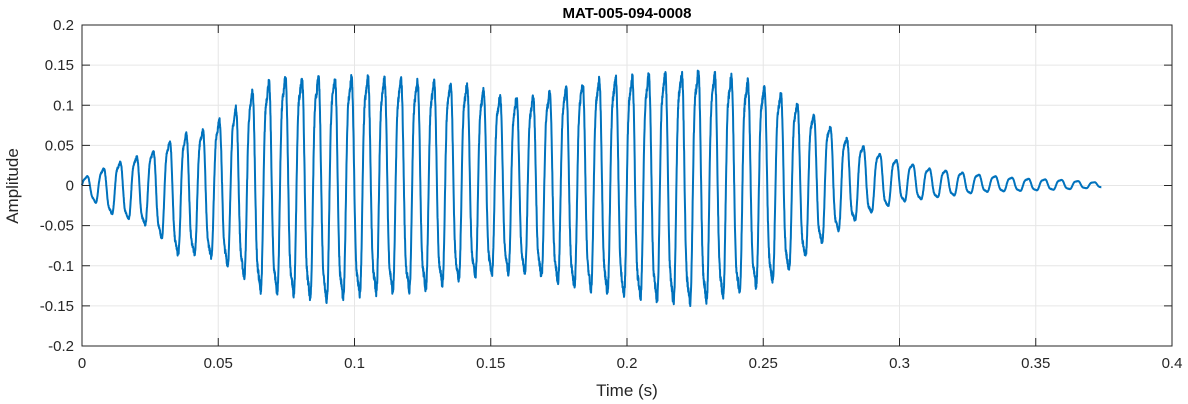 The height and width of the screenshot is (404, 1188). What do you see at coordinates (57, 226) in the screenshot?
I see `y-tick-label: -0.05` at bounding box center [57, 226].